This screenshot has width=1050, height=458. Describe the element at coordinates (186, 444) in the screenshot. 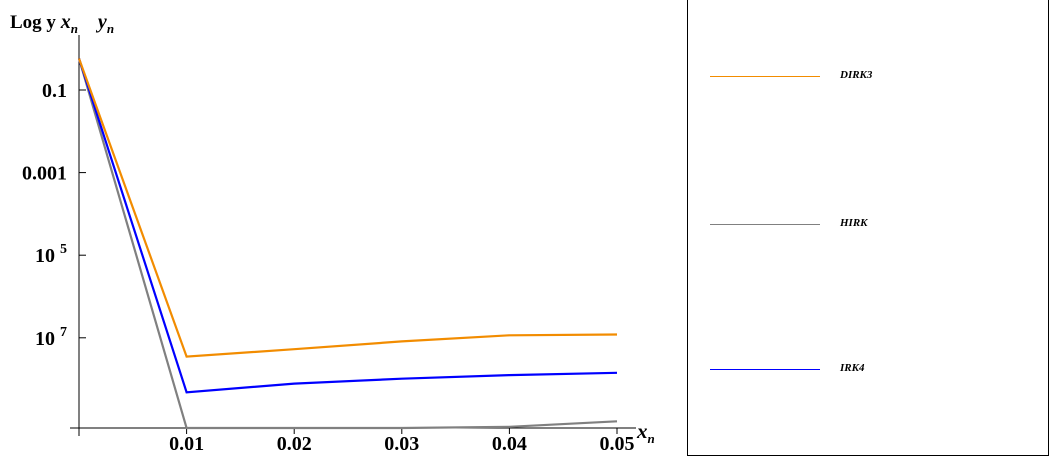

I see `x-tick-label: 0.01` at that location.